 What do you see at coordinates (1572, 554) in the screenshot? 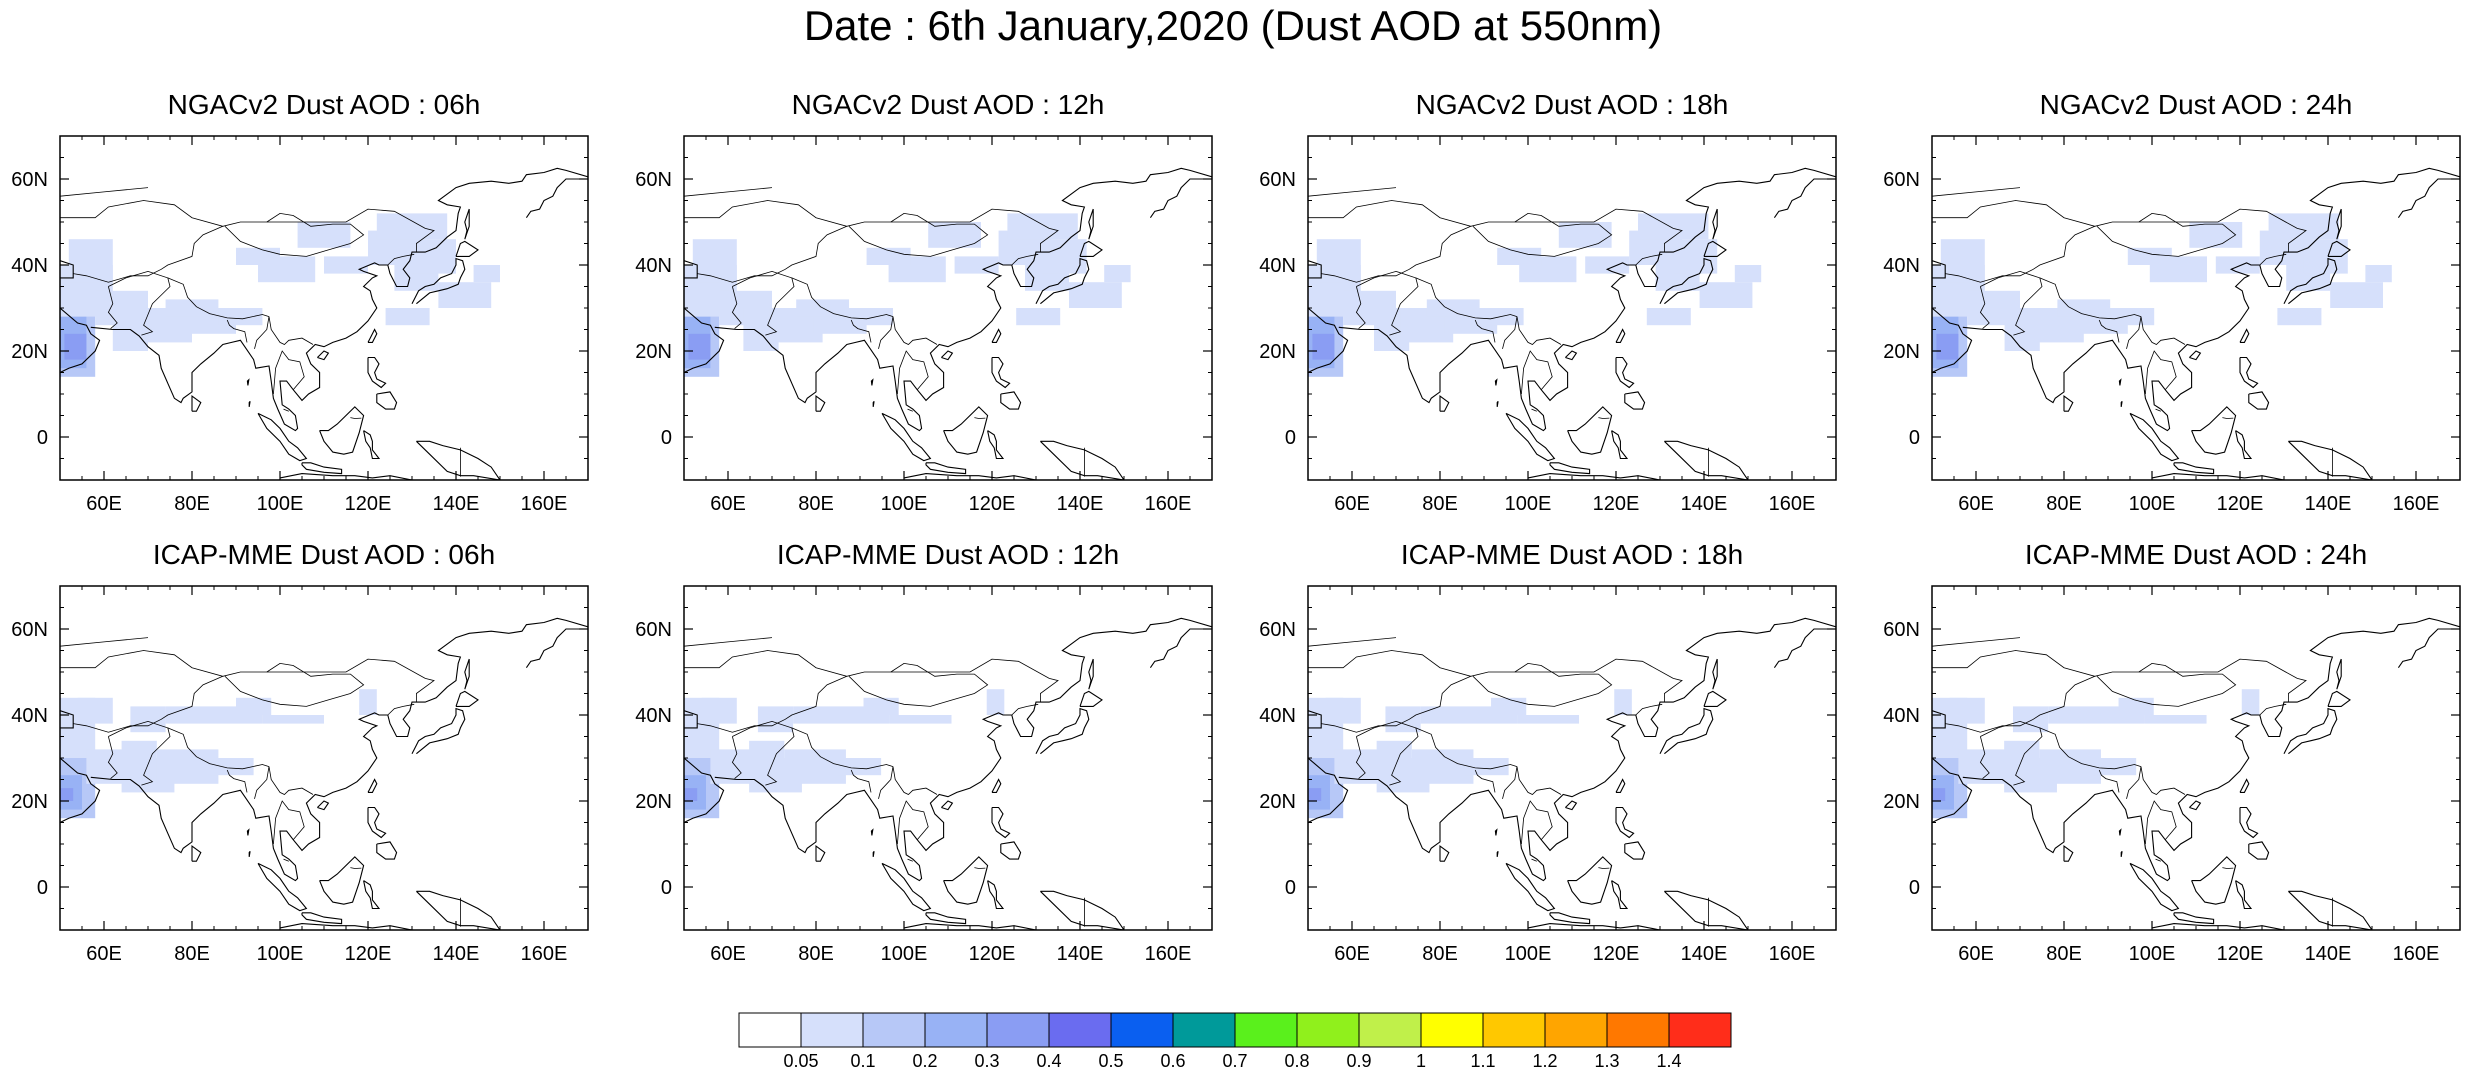
I see `panel-title: ICAP-MME Dust AOD : 18h` at bounding box center [1572, 554].